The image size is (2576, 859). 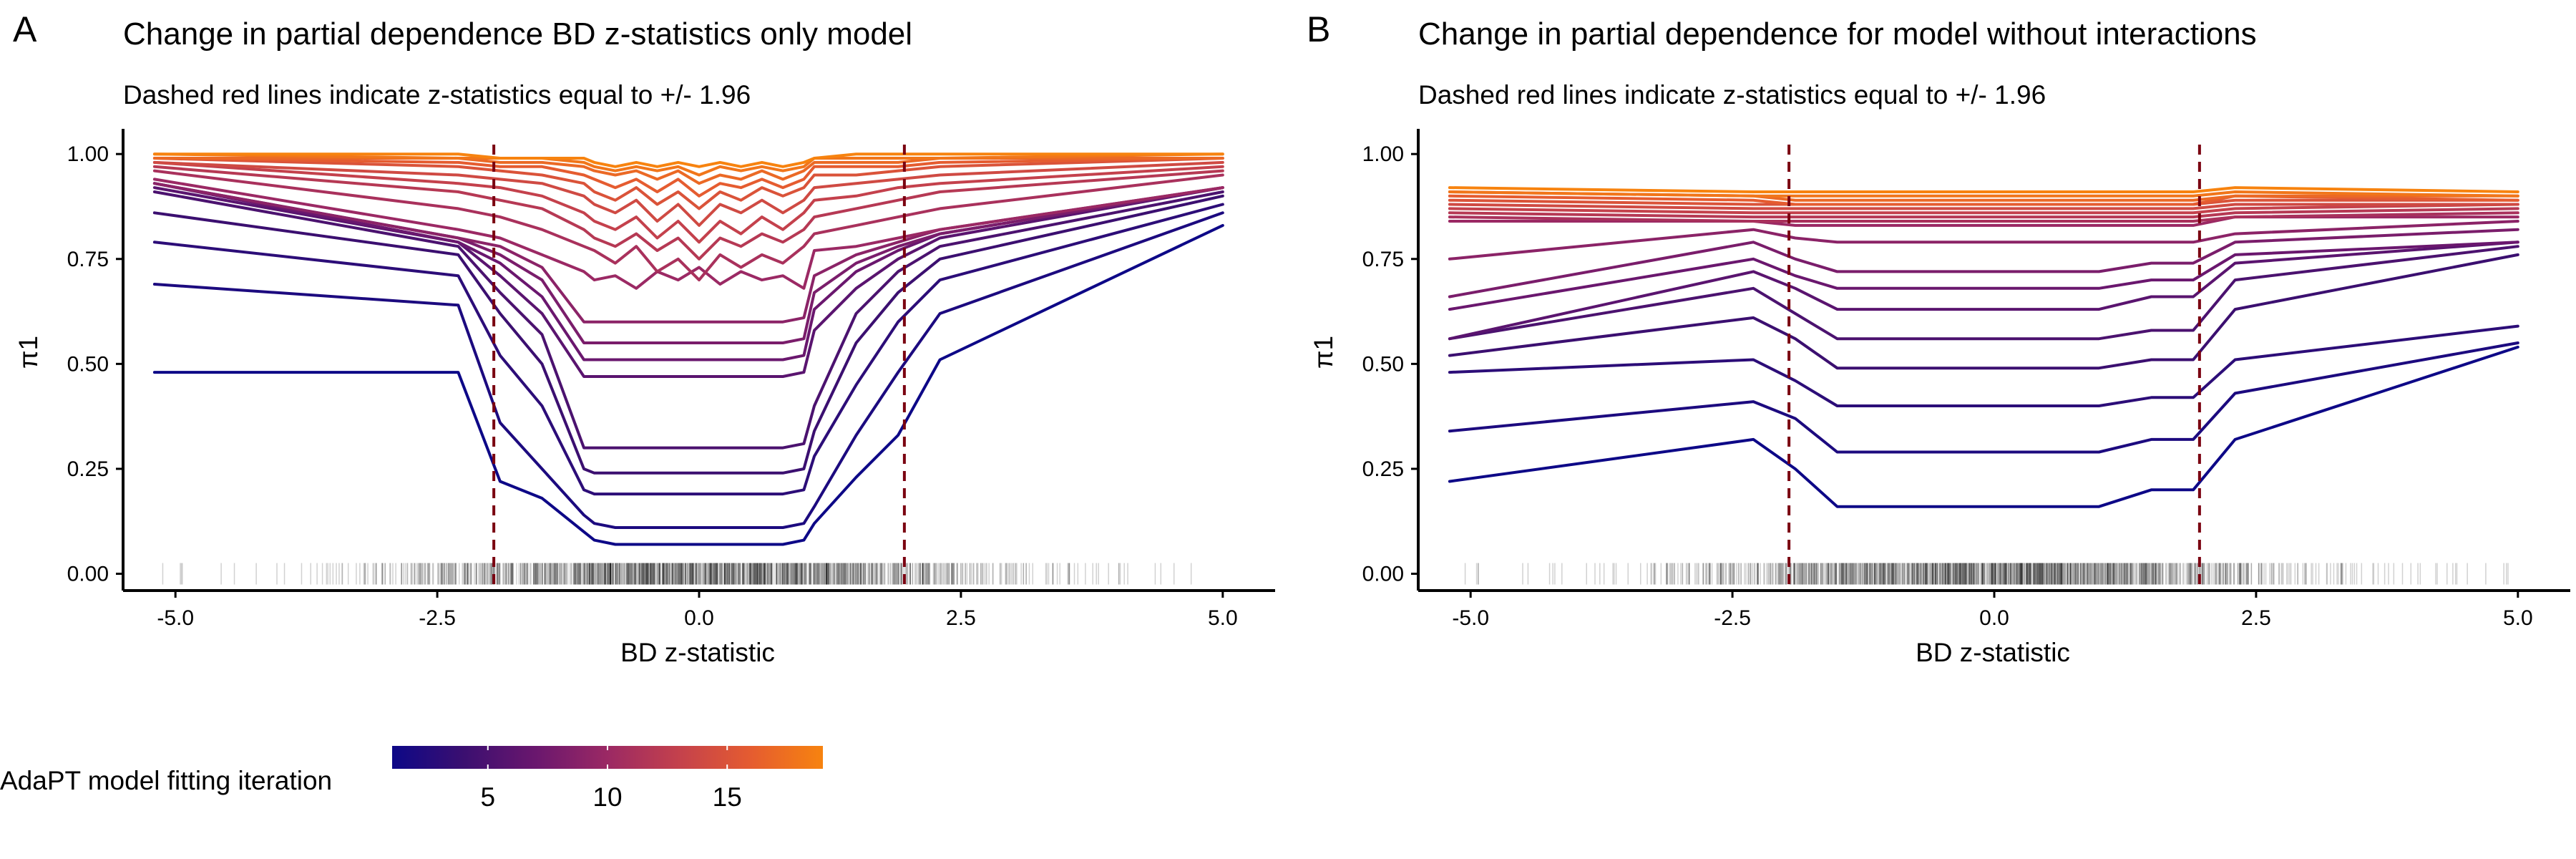 I want to click on panel-b-y-axis-title: π1, so click(x=1323, y=352).